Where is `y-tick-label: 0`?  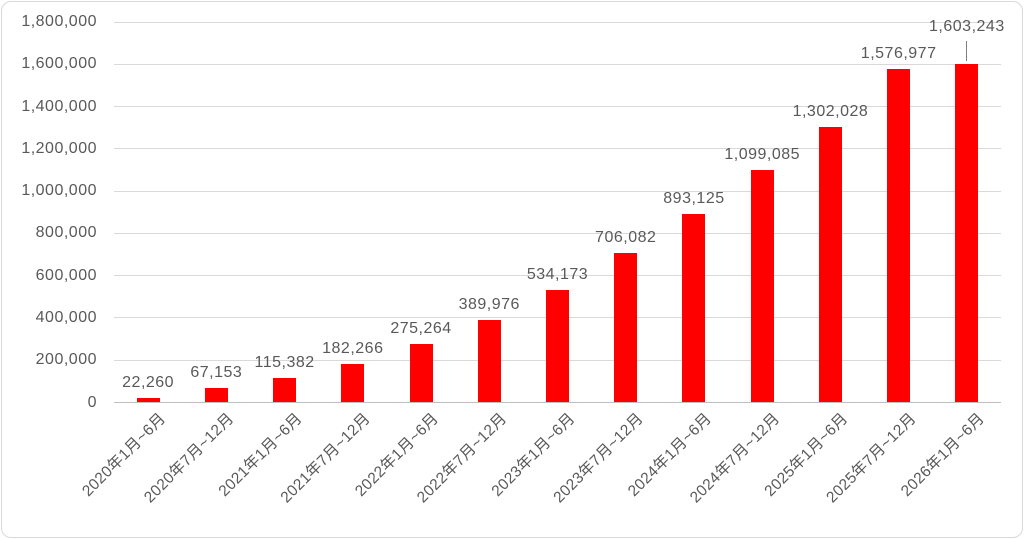
y-tick-label: 0 is located at coordinates (92, 402).